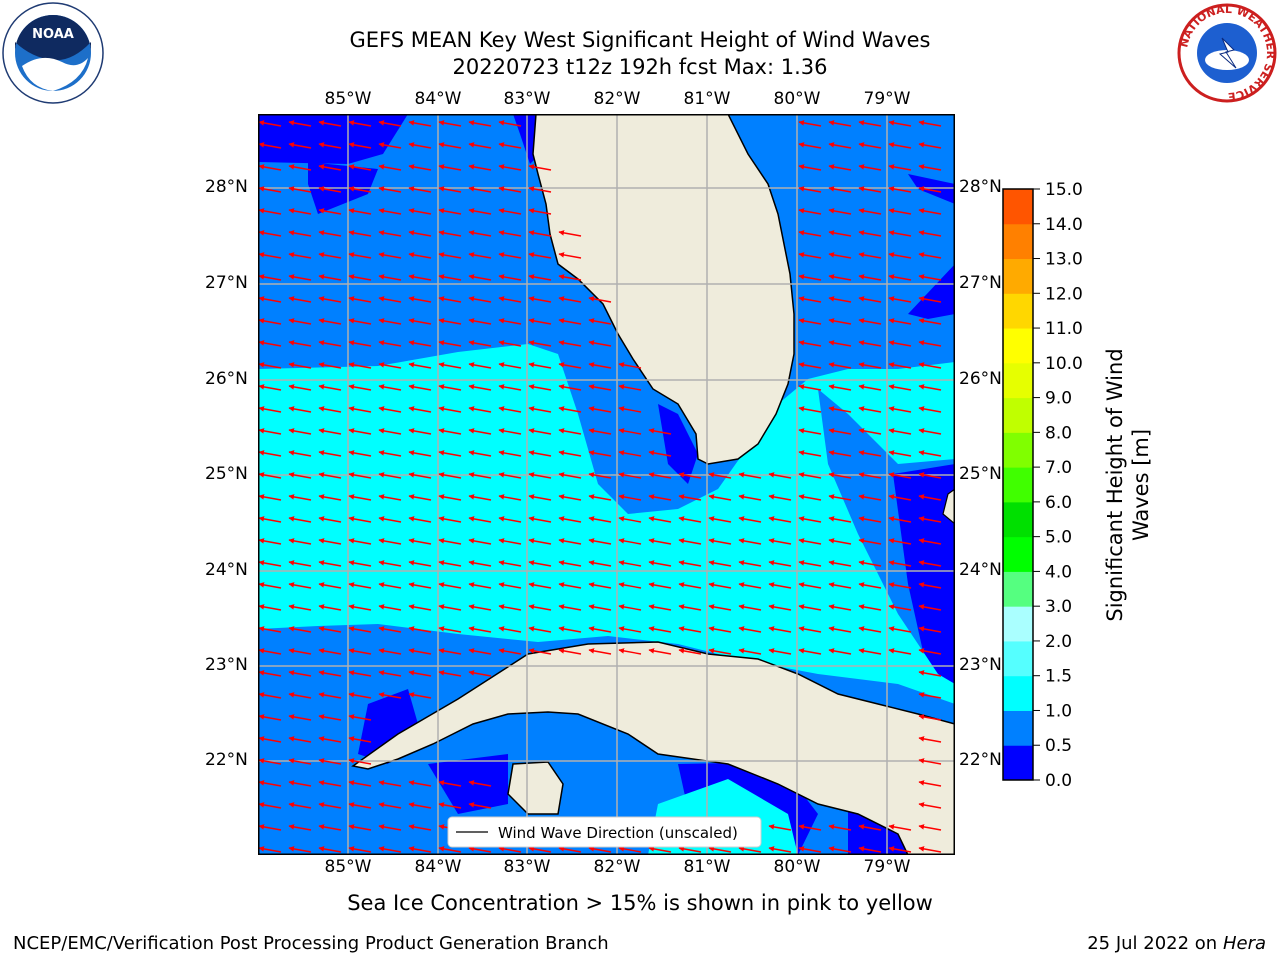 Image resolution: width=1280 pixels, height=960 pixels. I want to click on lon-label-bottom: 83°W, so click(527, 867).